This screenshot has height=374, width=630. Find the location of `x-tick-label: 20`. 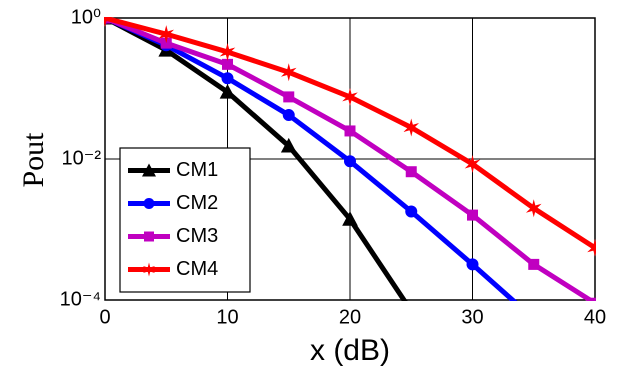

x-tick-label: 20 is located at coordinates (350, 317).